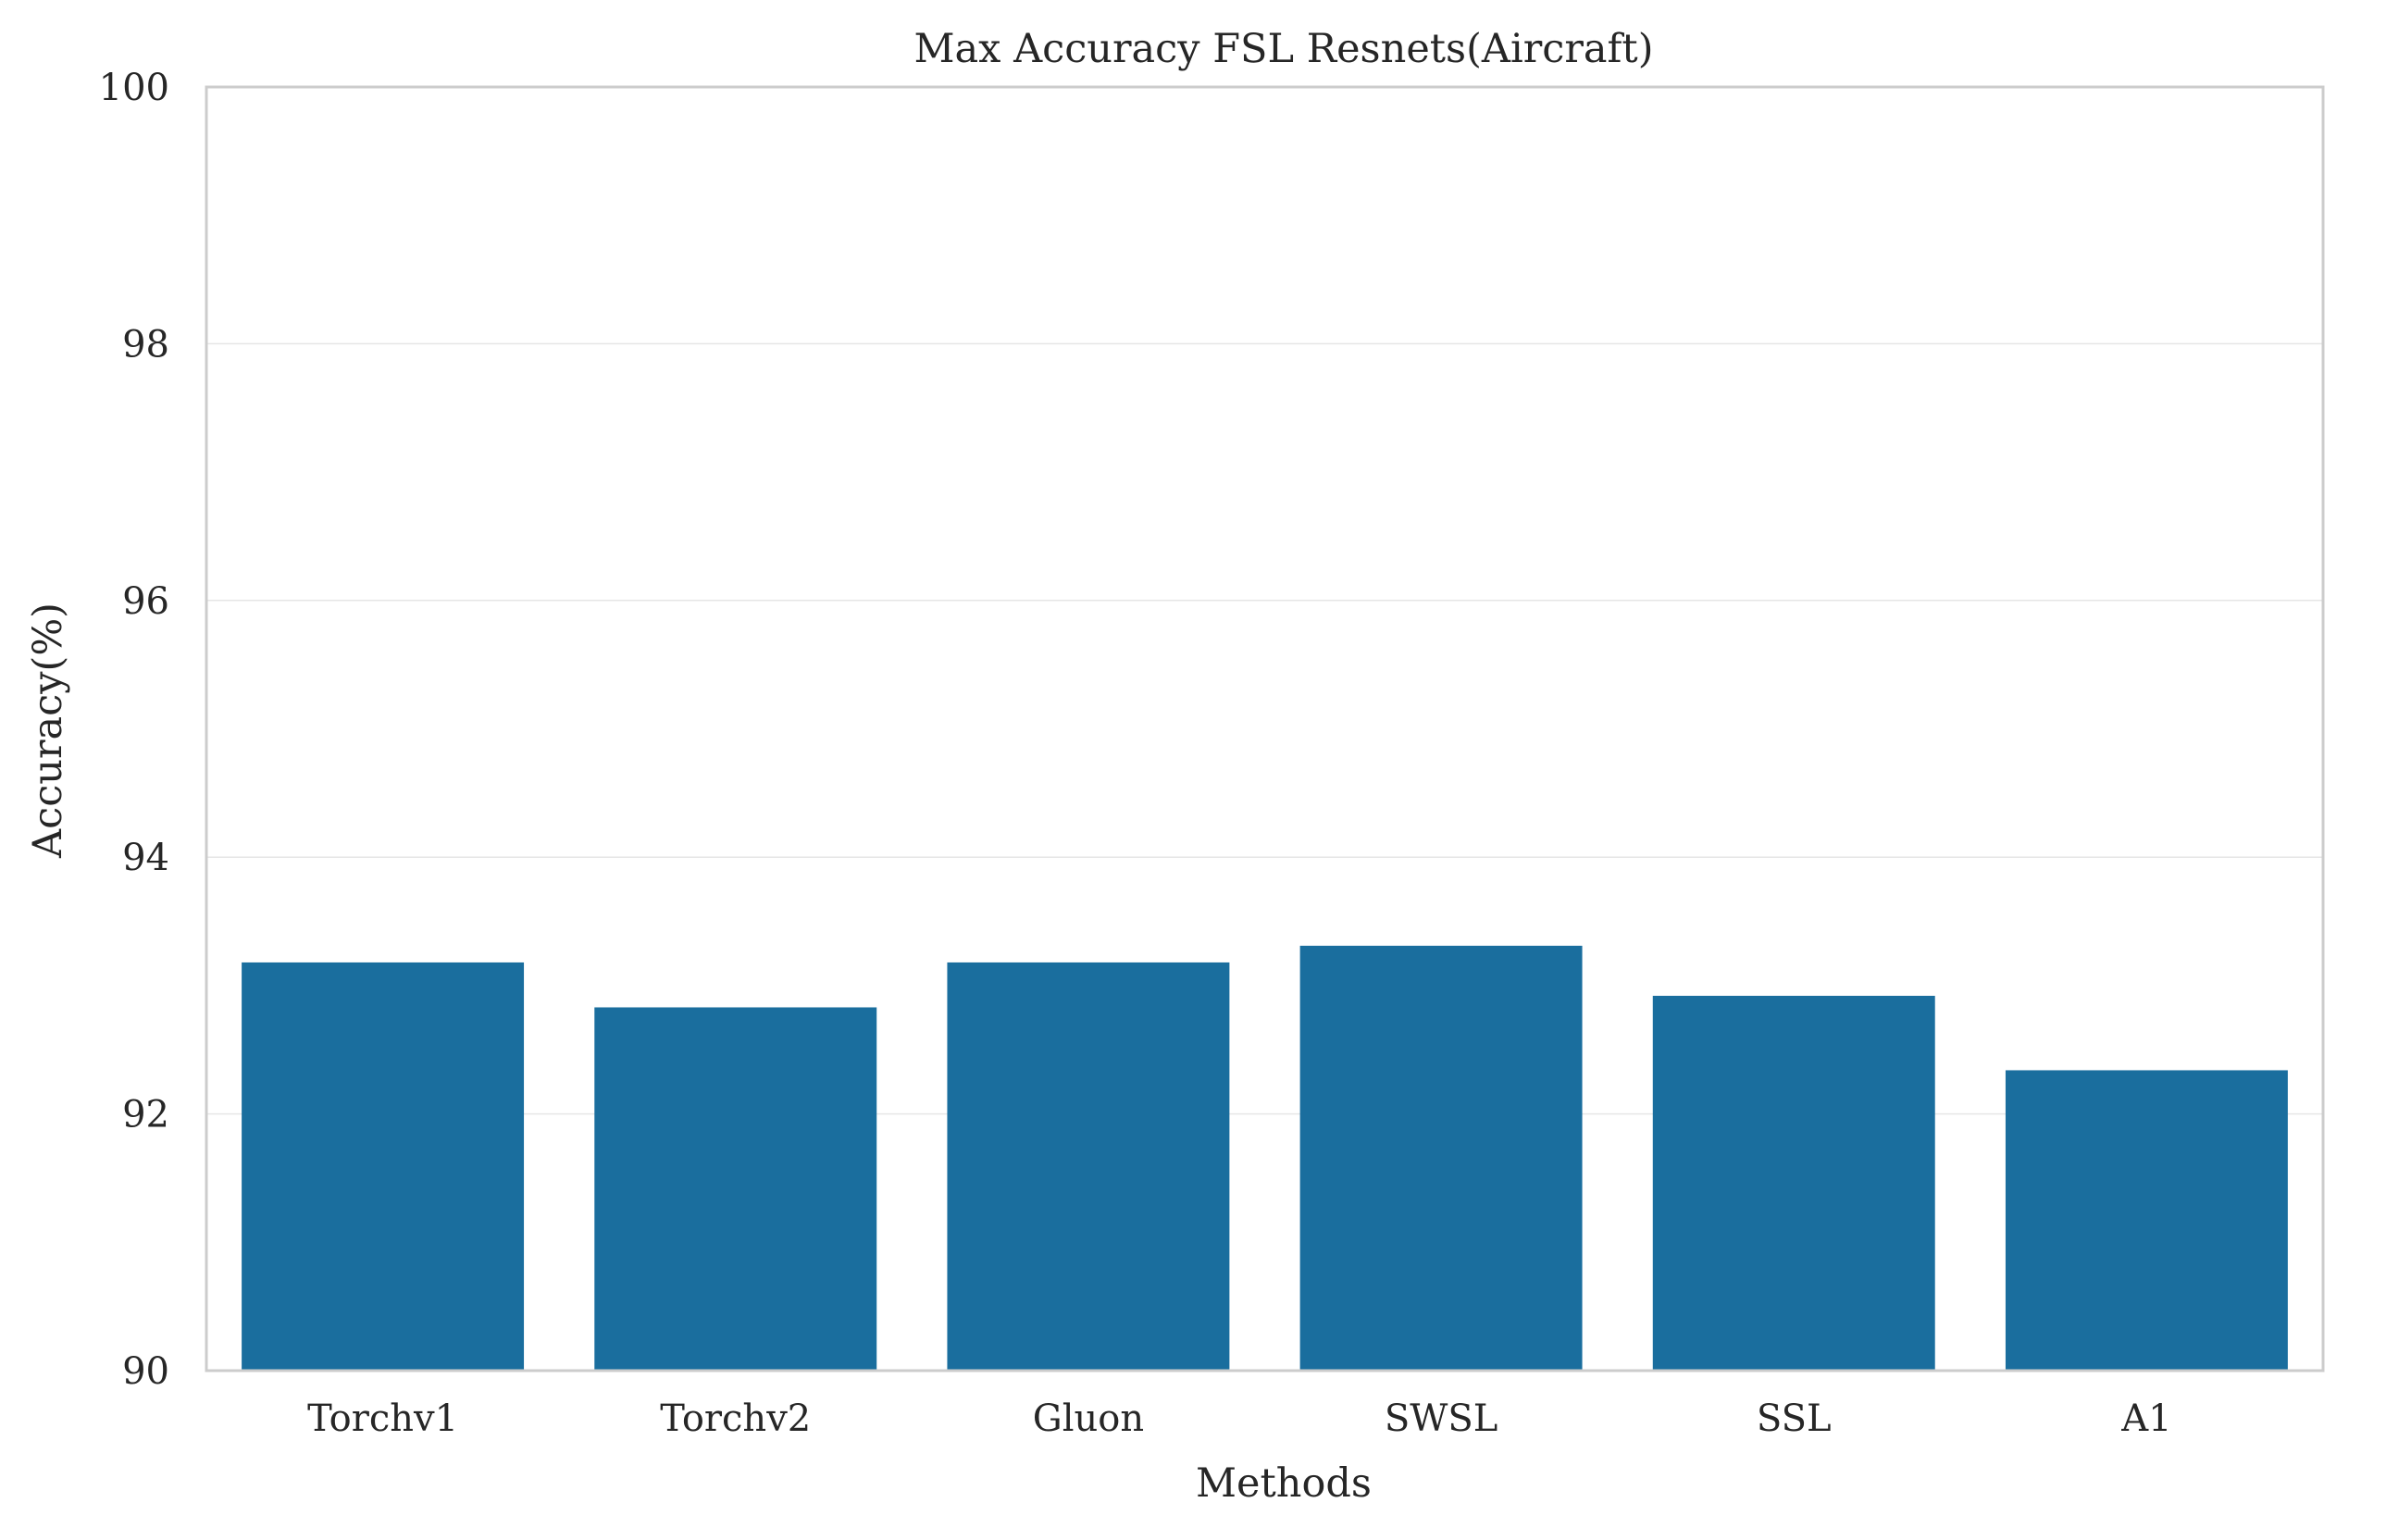 The width and height of the screenshot is (2386, 1540). I want to click on y-tick-labels: 90 92 94 96 98 100, so click(134, 730).